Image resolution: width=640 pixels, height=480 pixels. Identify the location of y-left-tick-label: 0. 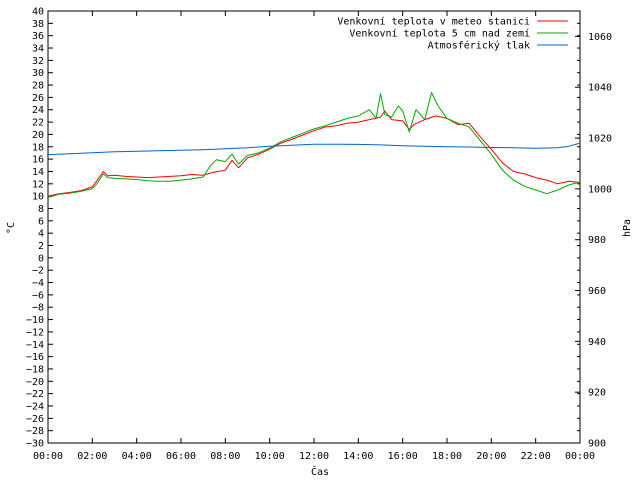
(41, 258).